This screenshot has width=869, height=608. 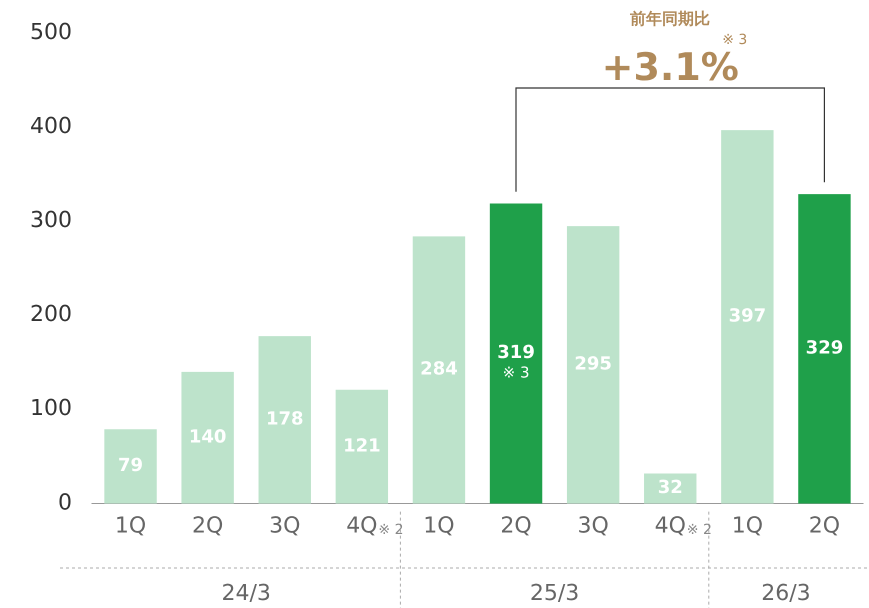 I want to click on data-label: 319, so click(x=516, y=353).